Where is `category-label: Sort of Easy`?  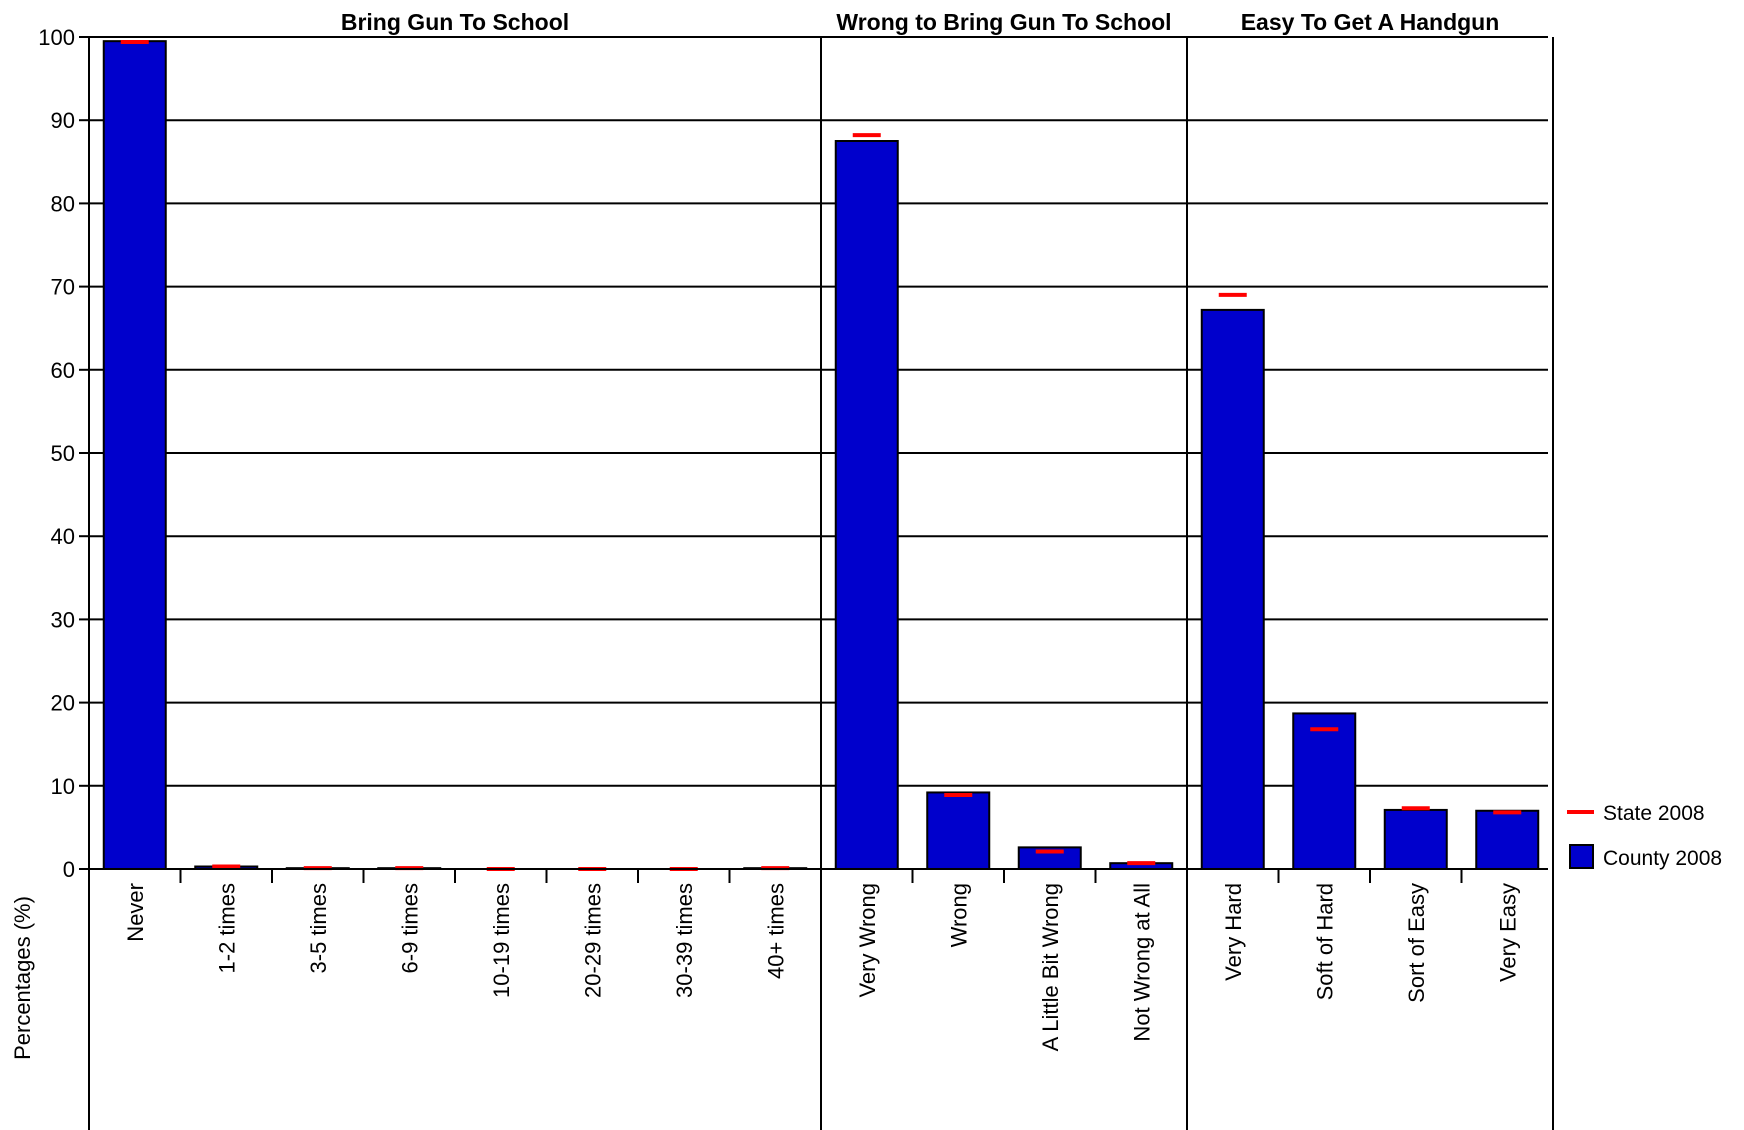
category-label: Sort of Easy is located at coordinates (1416, 943).